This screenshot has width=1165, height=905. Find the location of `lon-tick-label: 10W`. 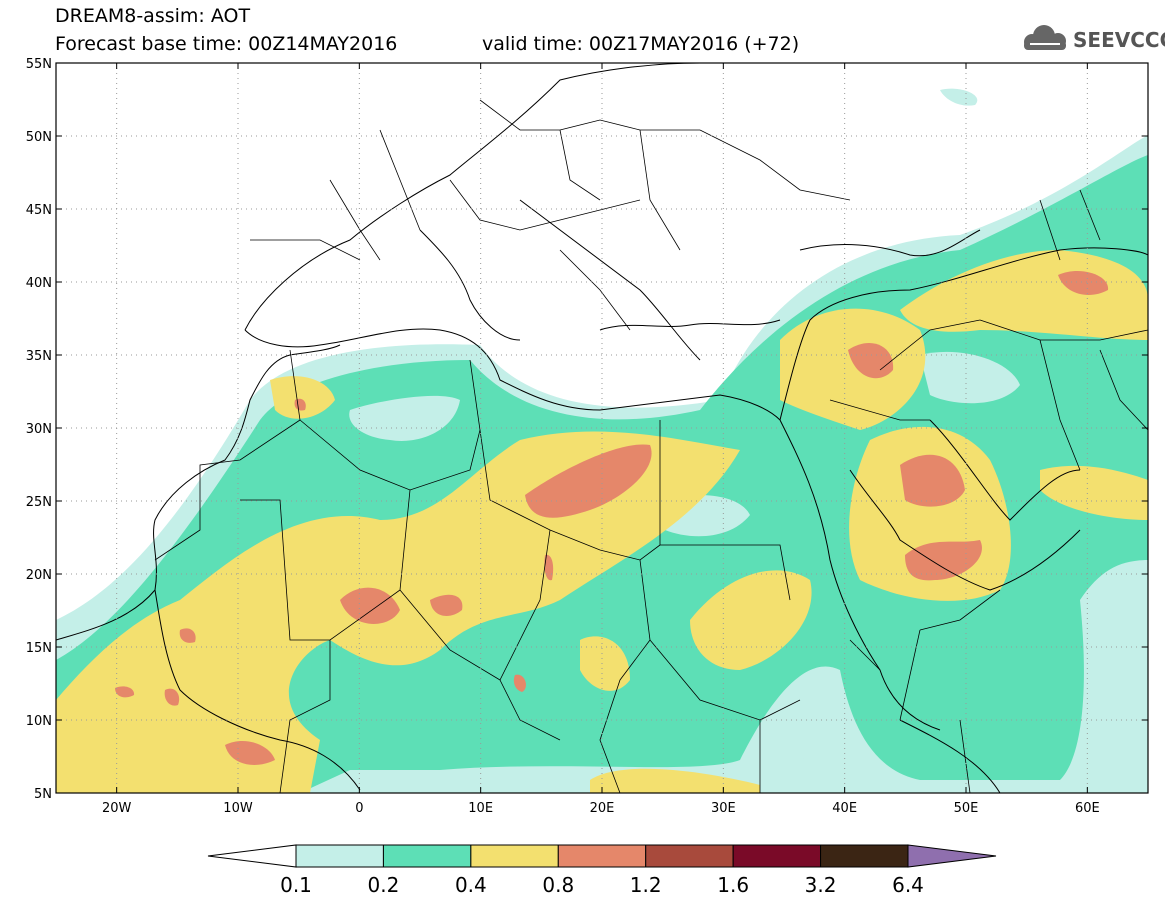

lon-tick-label: 10W is located at coordinates (238, 808).